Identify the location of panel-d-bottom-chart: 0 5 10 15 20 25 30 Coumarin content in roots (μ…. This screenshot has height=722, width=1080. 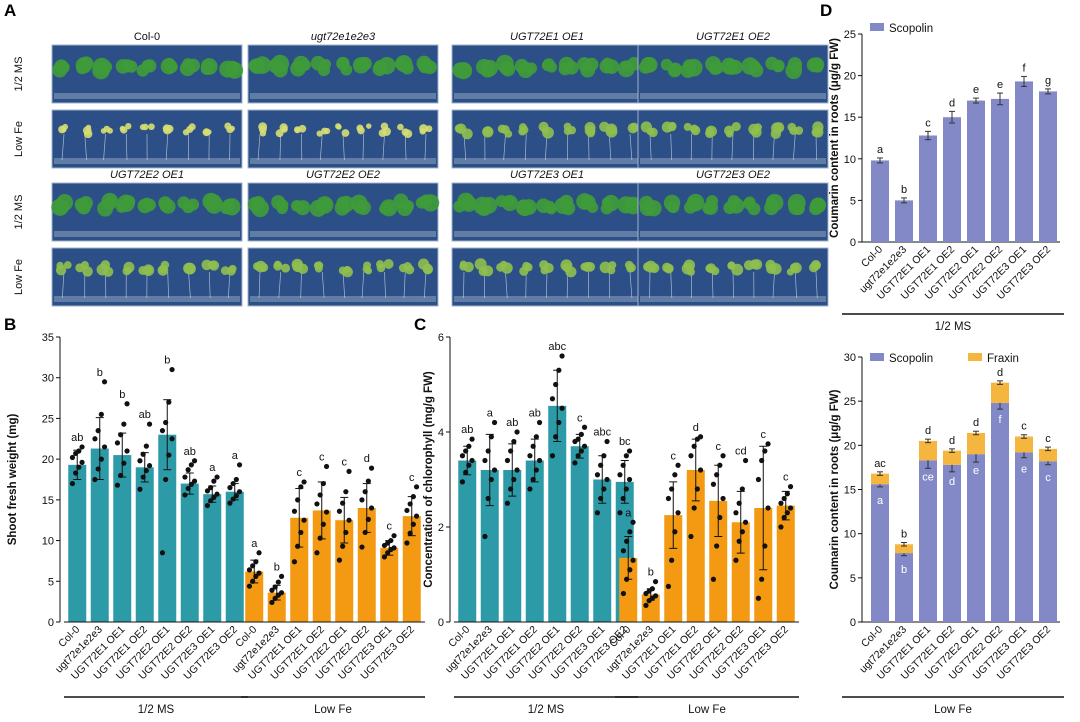
(946, 534).